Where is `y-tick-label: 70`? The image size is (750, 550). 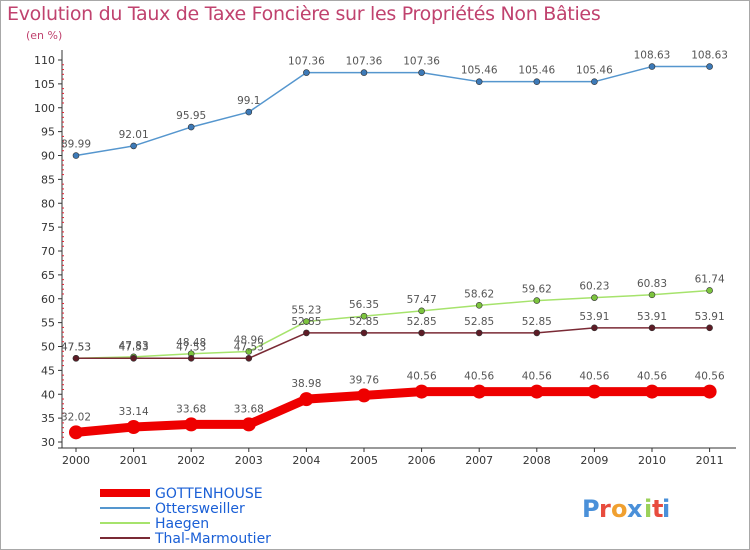 y-tick-label: 70 is located at coordinates (48, 251).